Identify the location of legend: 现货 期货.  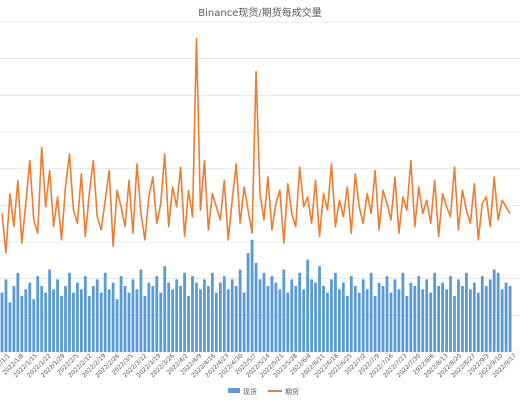
(263, 391).